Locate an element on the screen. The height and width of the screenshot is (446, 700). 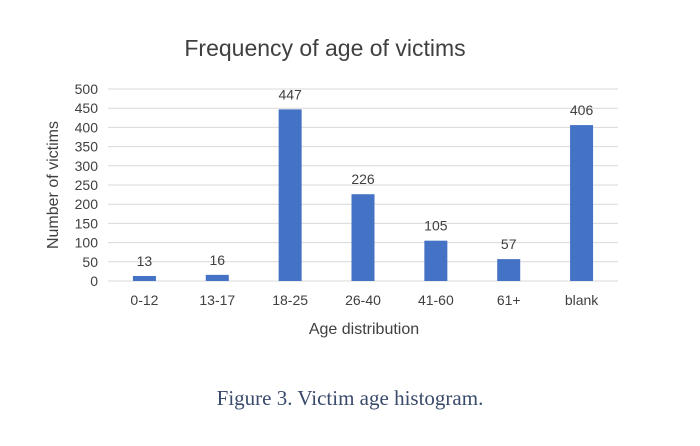
data-label: 447 is located at coordinates (290, 94).